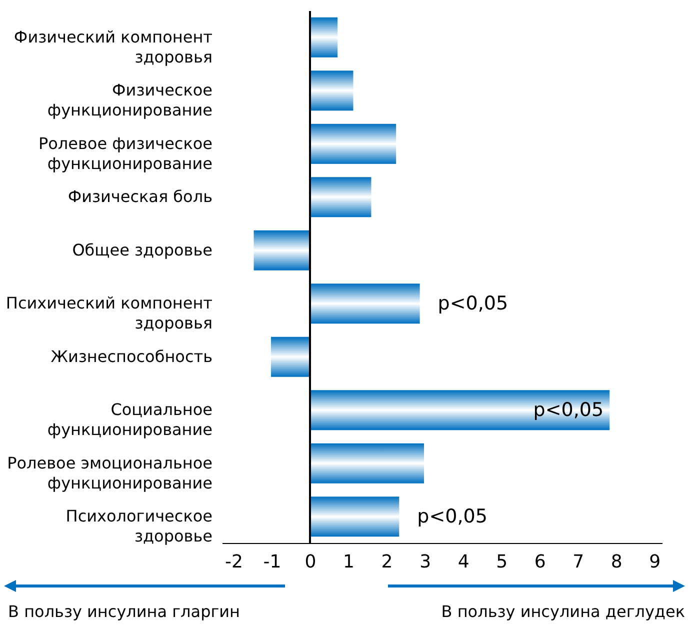 Image resolution: width=689 pixels, height=627 pixels. I want to click on x-tick-label: 0, so click(310, 562).